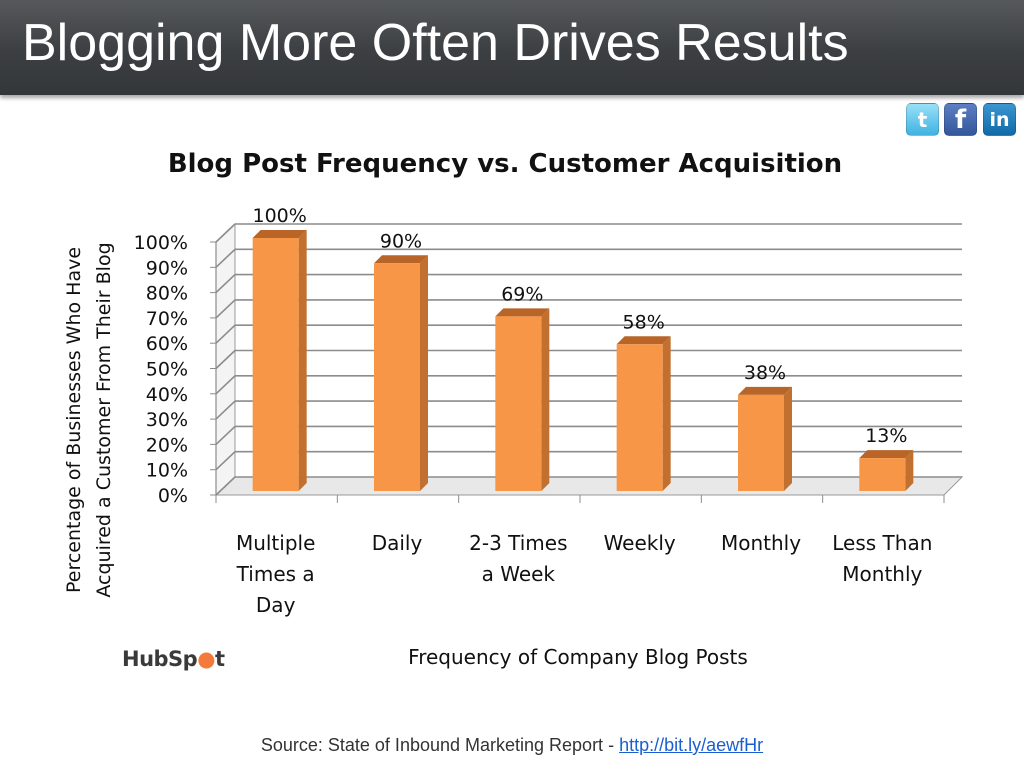 The image size is (1024, 768). Describe the element at coordinates (691, 745) in the screenshot. I see `source-link: http://bit.ly/aewfHr` at that location.